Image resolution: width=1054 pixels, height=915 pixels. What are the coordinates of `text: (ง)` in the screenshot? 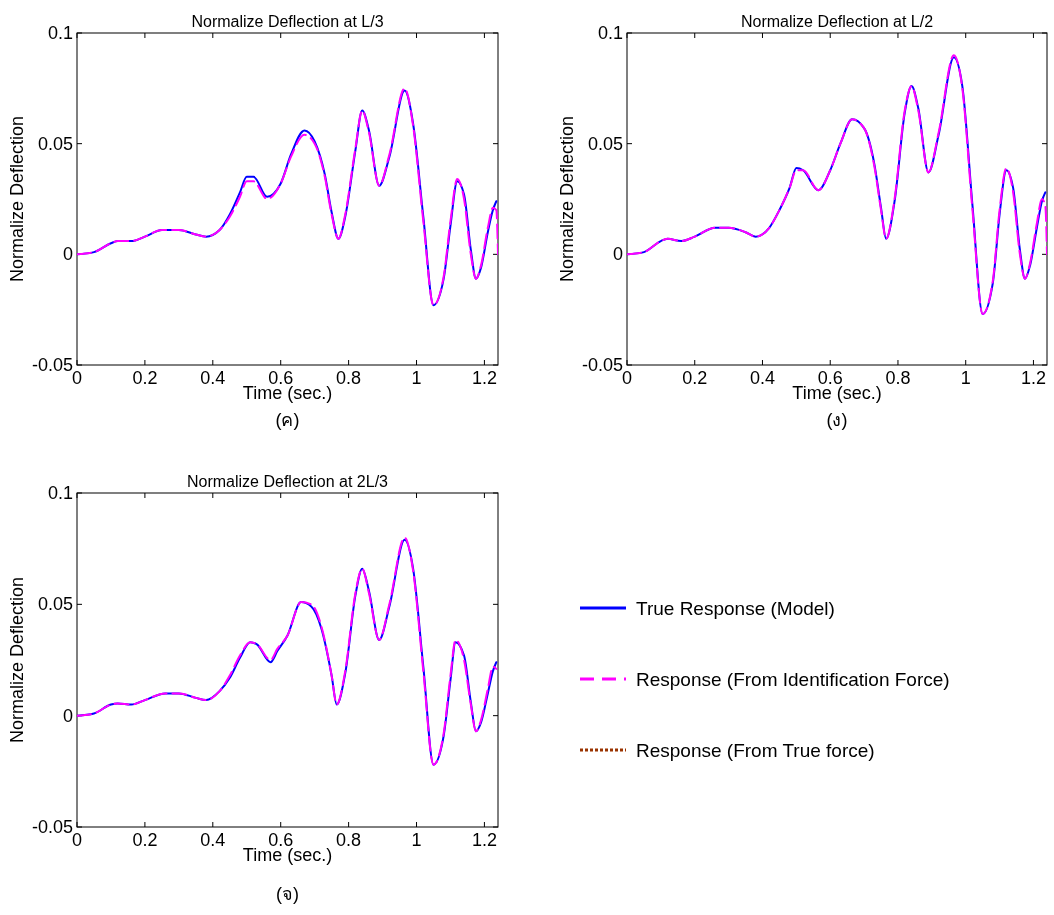 It's located at (837, 420).